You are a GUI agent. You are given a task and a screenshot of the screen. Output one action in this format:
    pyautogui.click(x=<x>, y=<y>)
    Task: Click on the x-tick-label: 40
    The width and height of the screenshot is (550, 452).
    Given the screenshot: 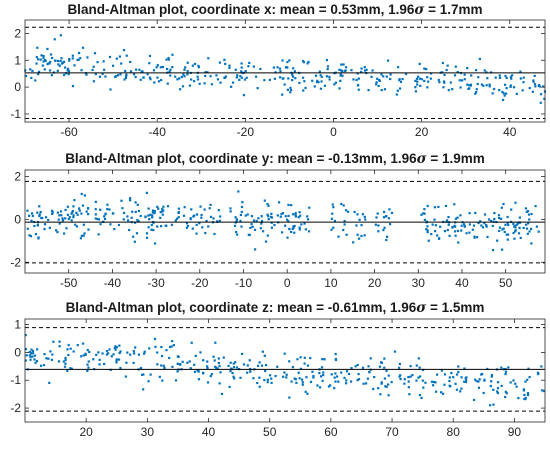 What is the action you would take?
    pyautogui.click(x=462, y=283)
    